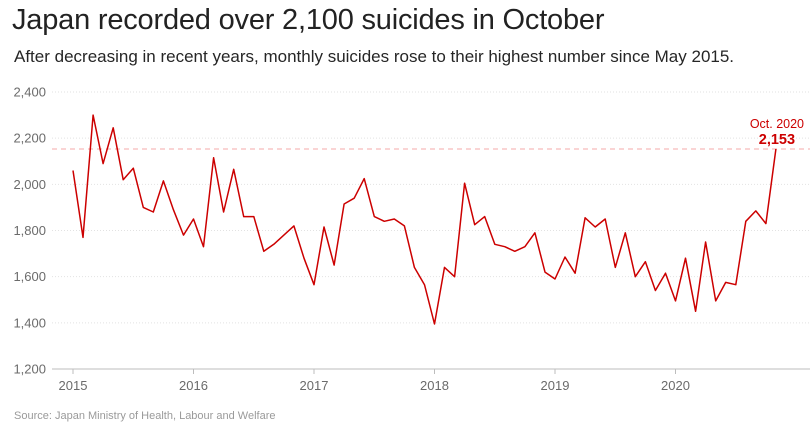 This screenshot has width=810, height=422. I want to click on y-tick-label: 2,200, so click(29, 138).